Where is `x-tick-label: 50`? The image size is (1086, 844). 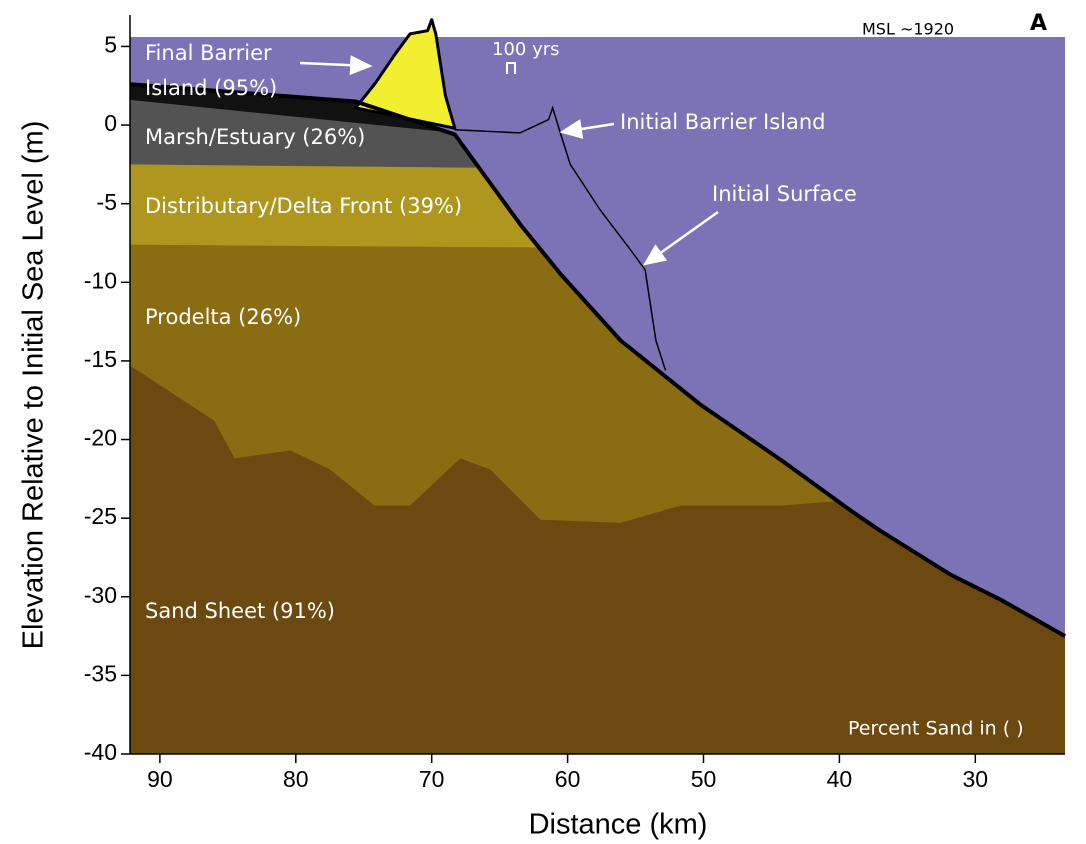
x-tick-label: 50 is located at coordinates (704, 779).